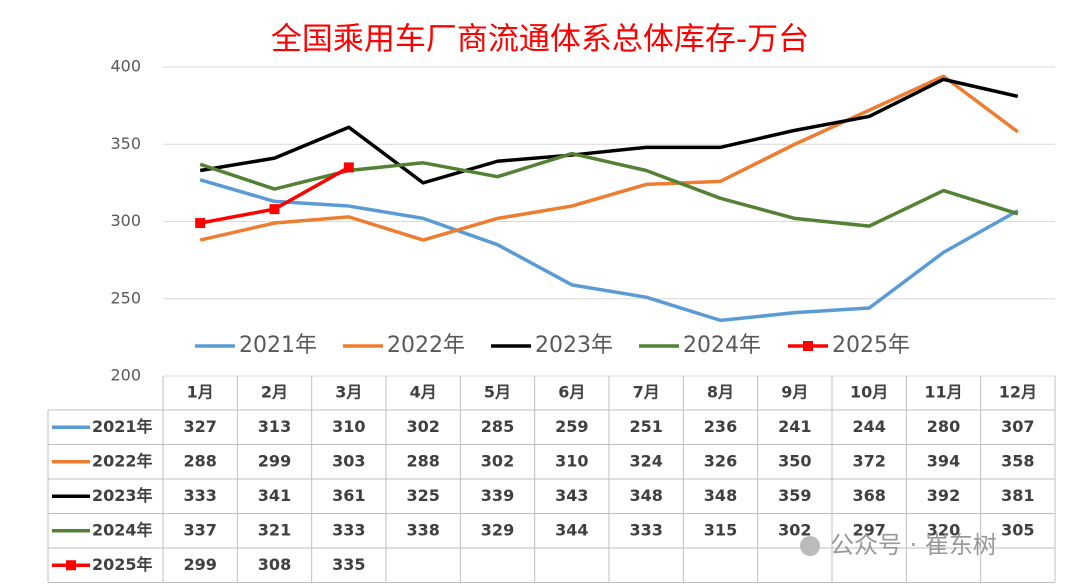 The image size is (1080, 587). What do you see at coordinates (943, 426) in the screenshot?
I see `table-cell: 280` at bounding box center [943, 426].